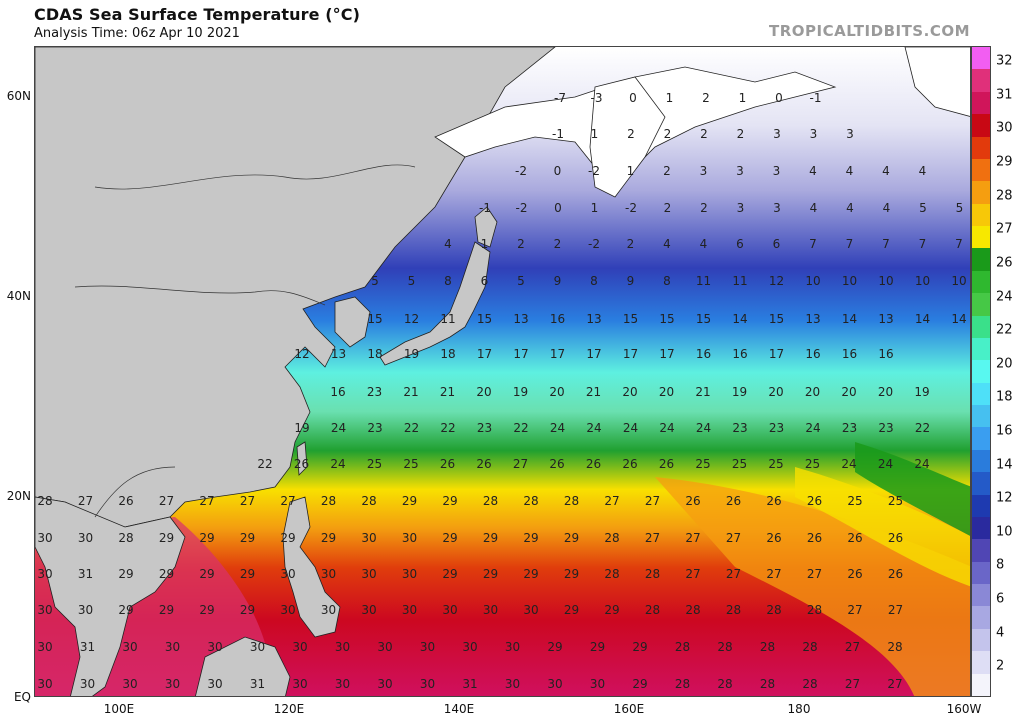 This screenshot has height=717, width=1024. Describe the element at coordinates (137, 33) in the screenshot. I see `analysis-time: Analysis Time: 06z Apr 10 2021` at that location.